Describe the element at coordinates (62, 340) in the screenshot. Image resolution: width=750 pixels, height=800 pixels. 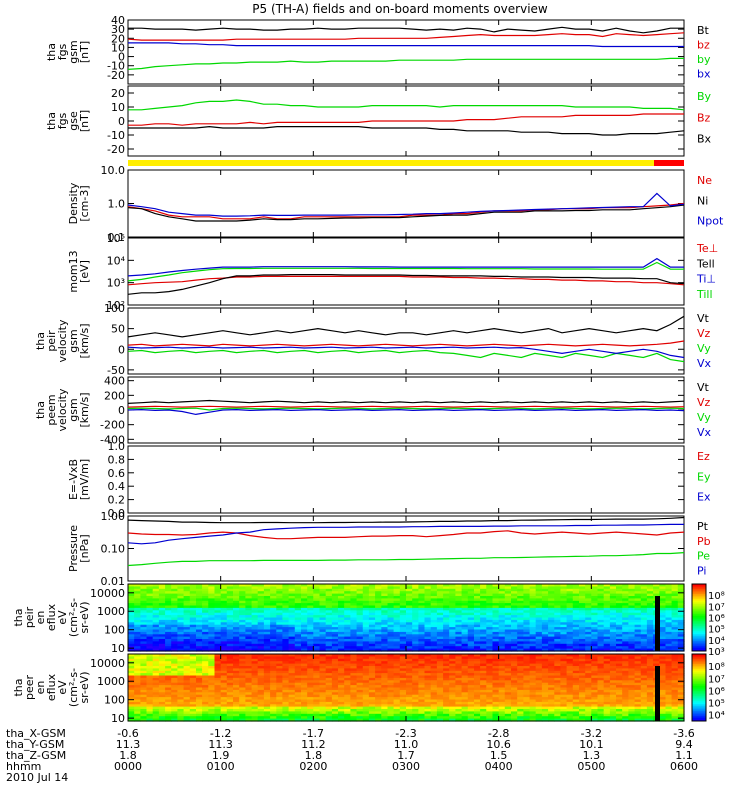
I see `y-axis-label: thapeirvelocitygsm[km/s]` at that location.